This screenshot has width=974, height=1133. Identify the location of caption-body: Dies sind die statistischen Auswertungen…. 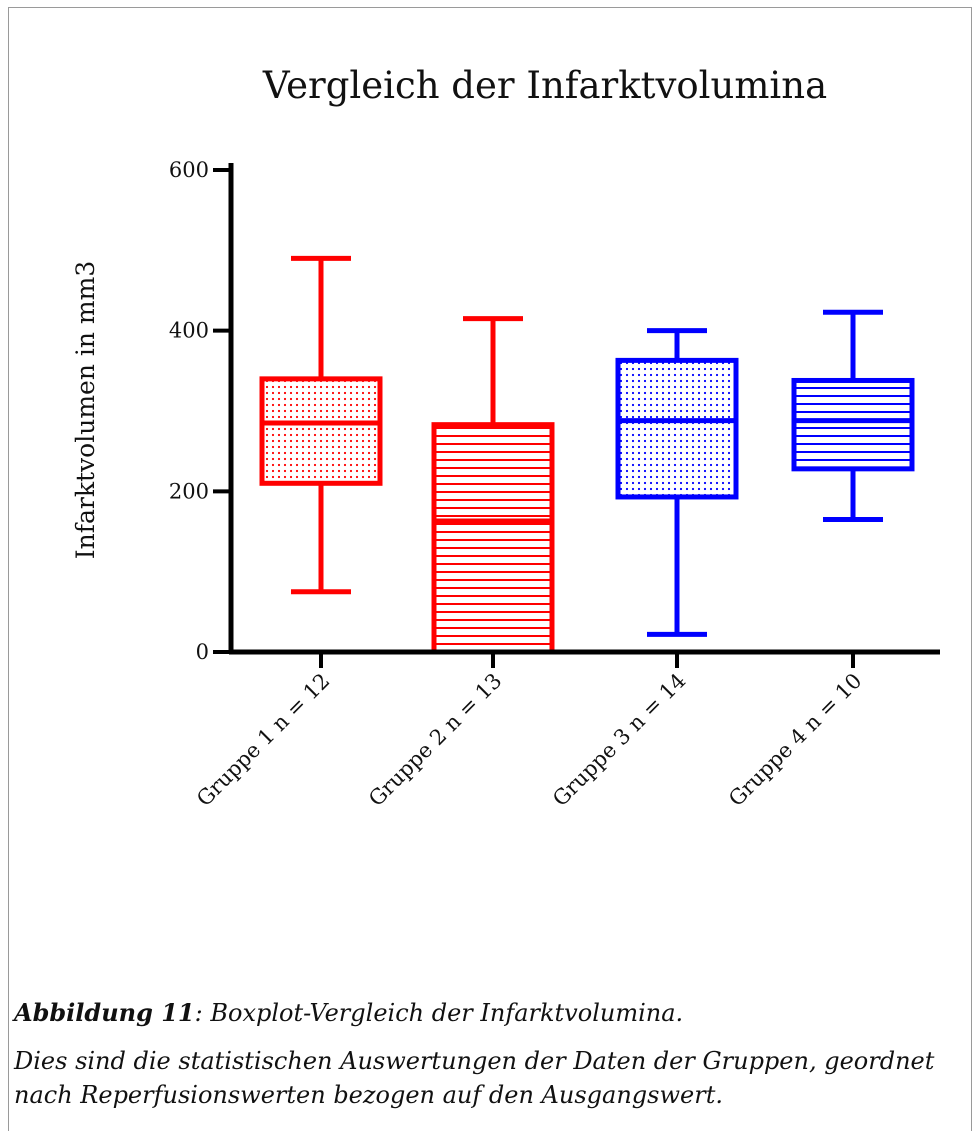
(474, 1078).